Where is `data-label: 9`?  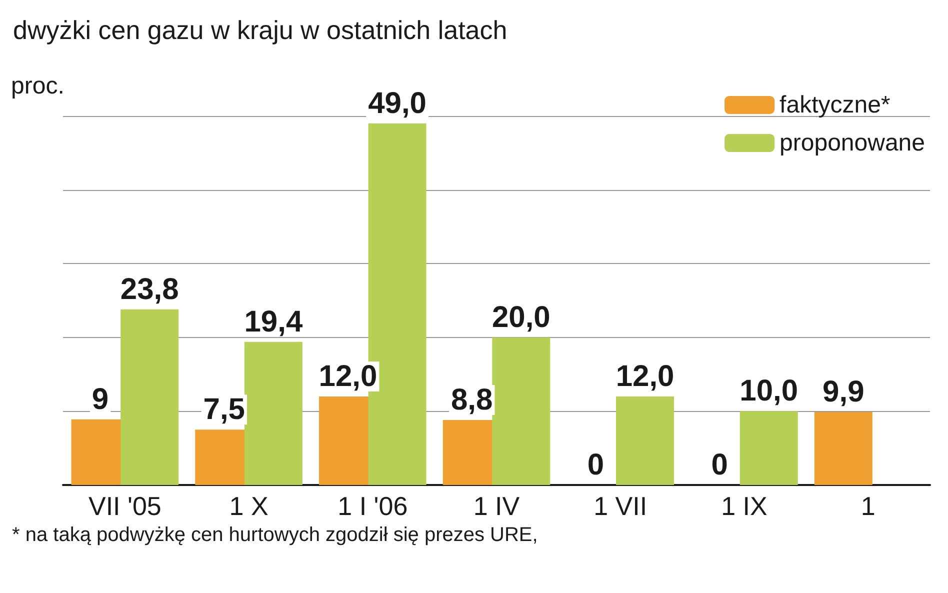 data-label: 9 is located at coordinates (100, 399).